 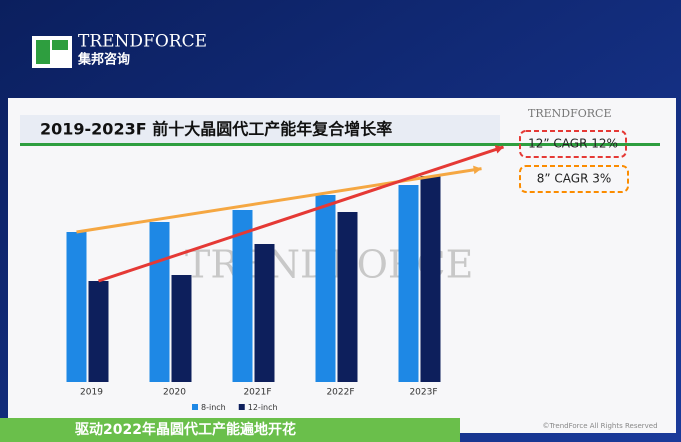 What do you see at coordinates (599, 426) in the screenshot?
I see `copyright: ©TrendForce All Rights Reserved` at bounding box center [599, 426].